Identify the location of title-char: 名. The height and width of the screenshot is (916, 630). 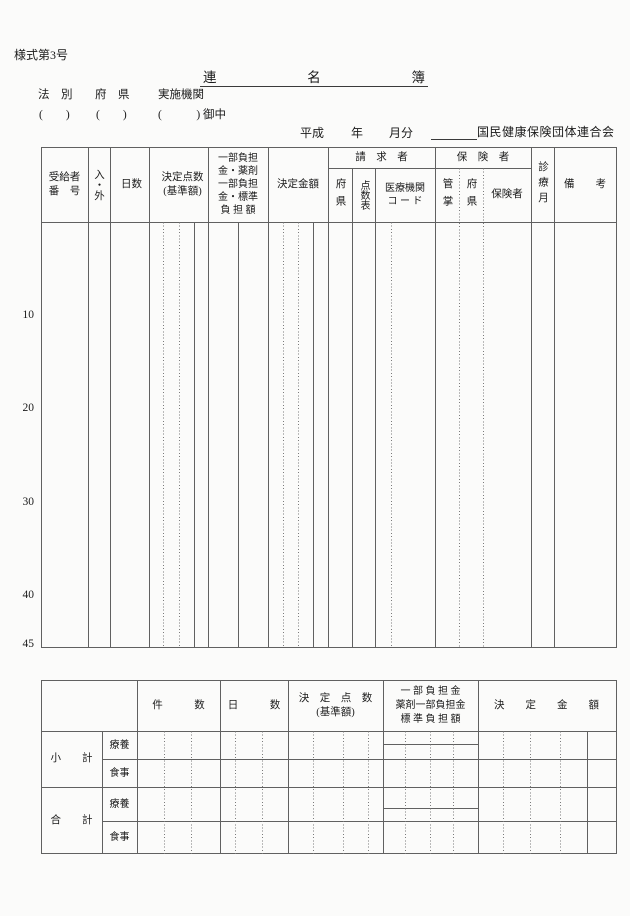
(314, 77).